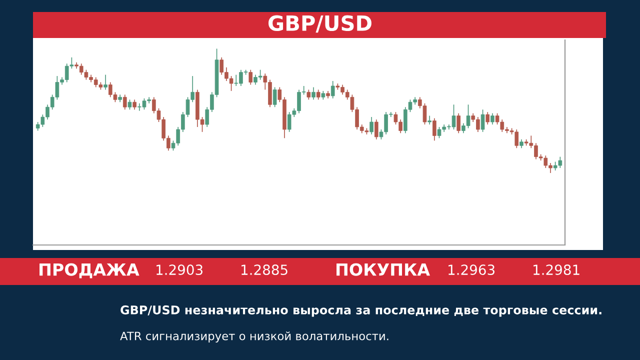 The height and width of the screenshot is (360, 640). I want to click on text: GBP/USD незначительно выросла за последние две торговые сессии., so click(361, 311).